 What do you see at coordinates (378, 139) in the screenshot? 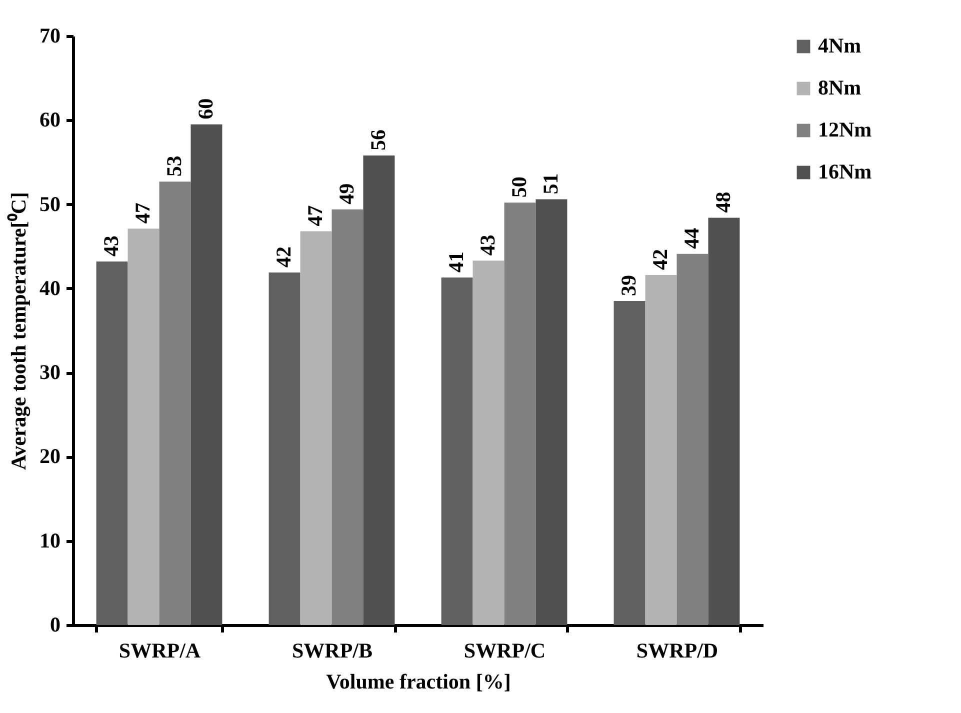
I see `data-label: 56` at bounding box center [378, 139].